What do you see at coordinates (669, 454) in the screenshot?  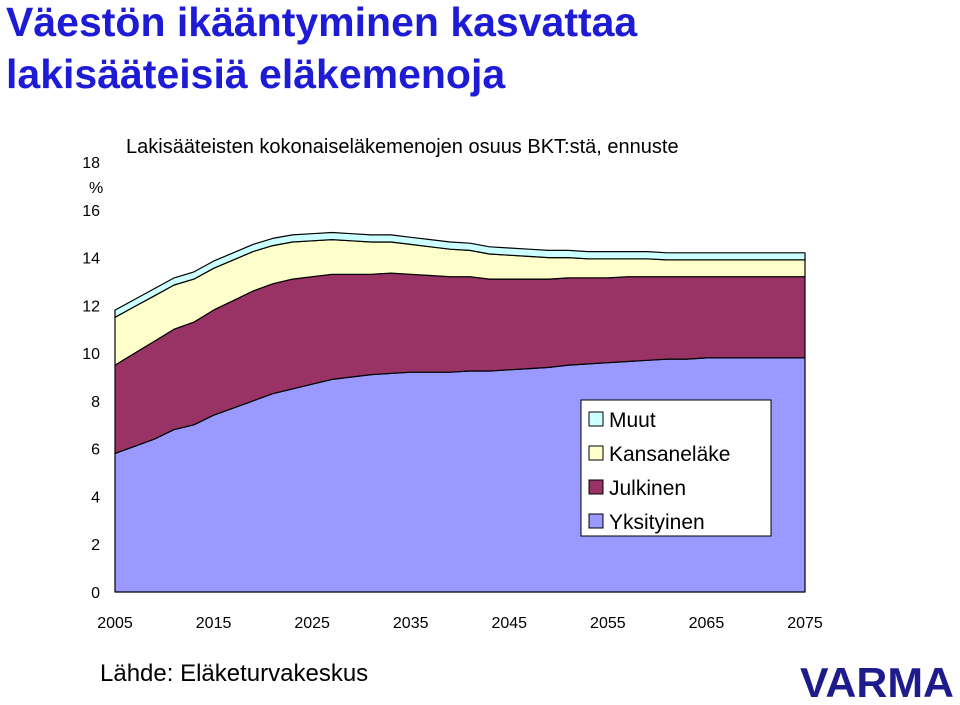 I see `legend-label: Kansaneläke` at bounding box center [669, 454].